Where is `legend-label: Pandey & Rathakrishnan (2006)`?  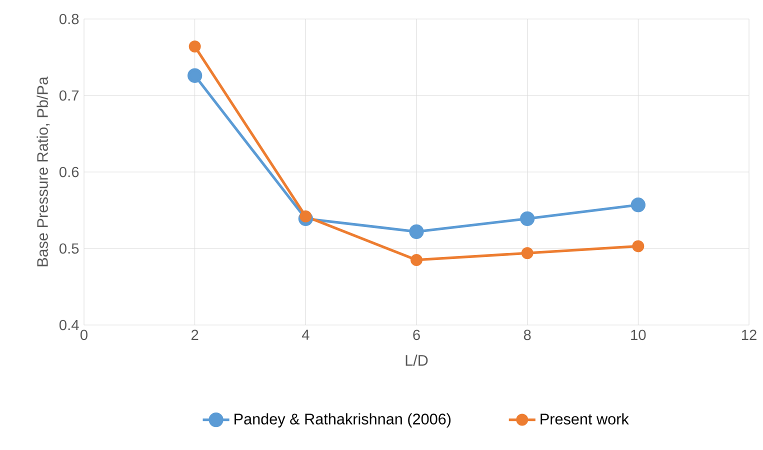 legend-label: Pandey & Rathakrishnan (2006) is located at coordinates (342, 420).